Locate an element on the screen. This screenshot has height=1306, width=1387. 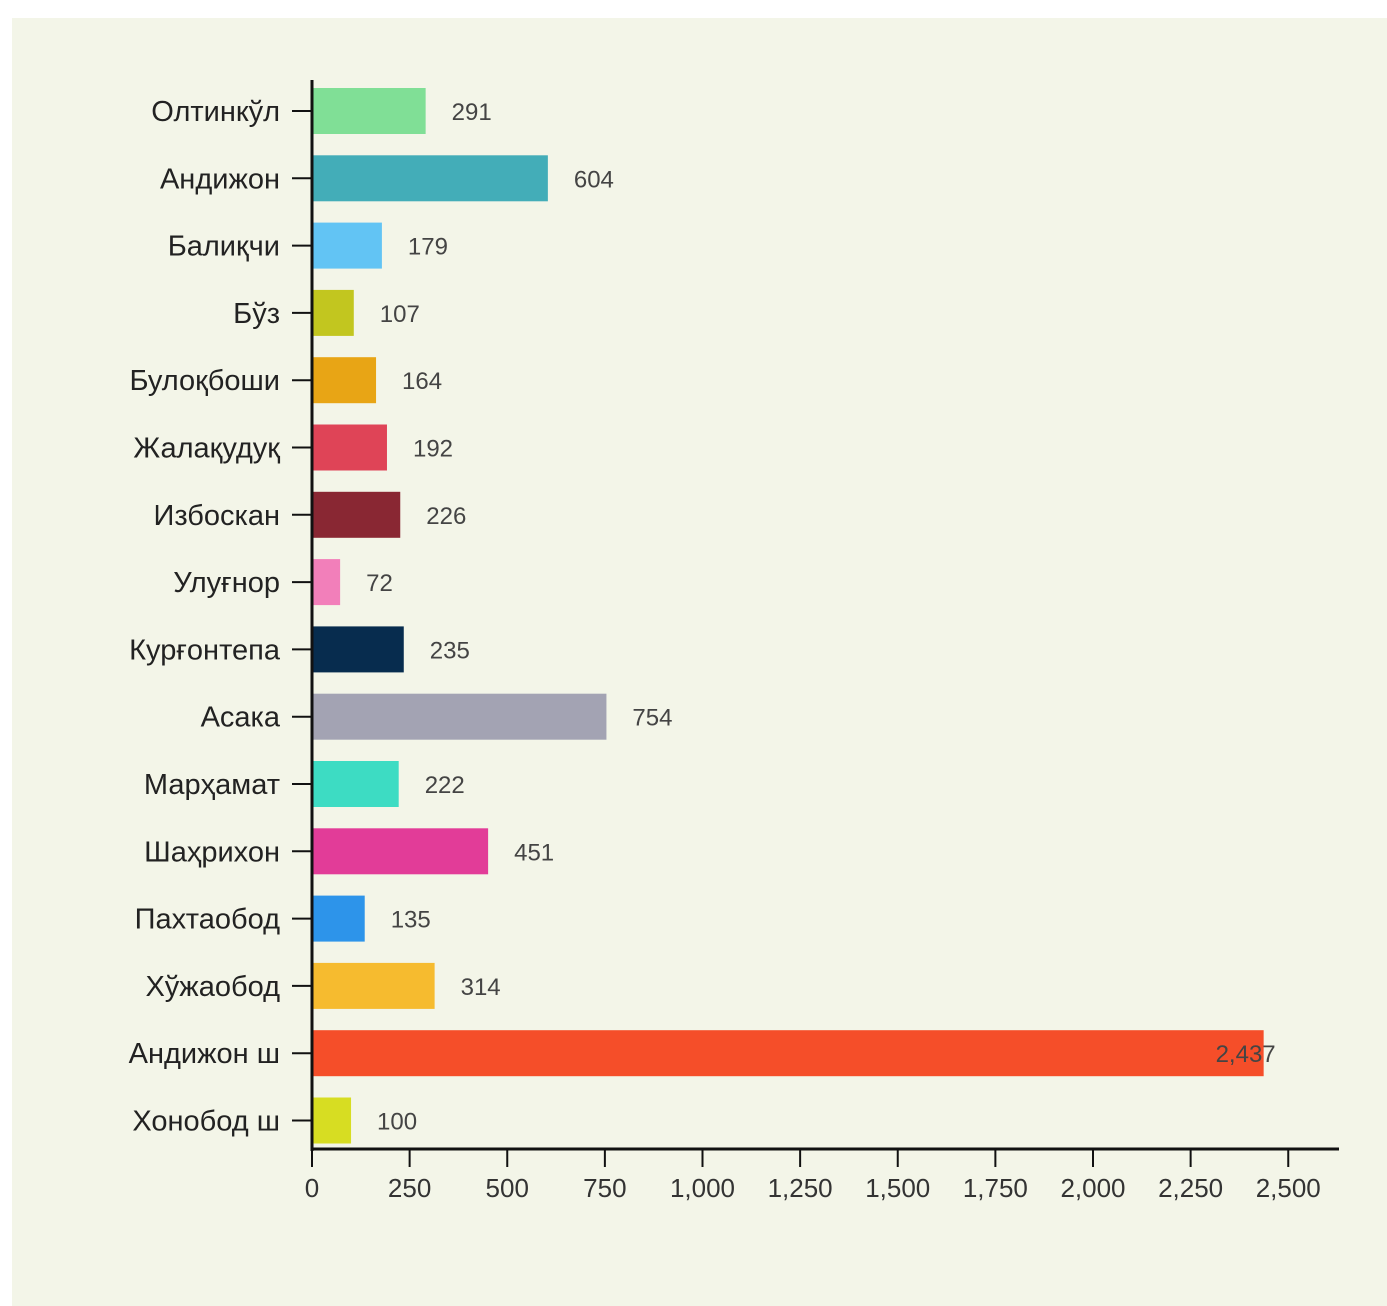
category-label: Жалақудуқ is located at coordinates (206, 449).